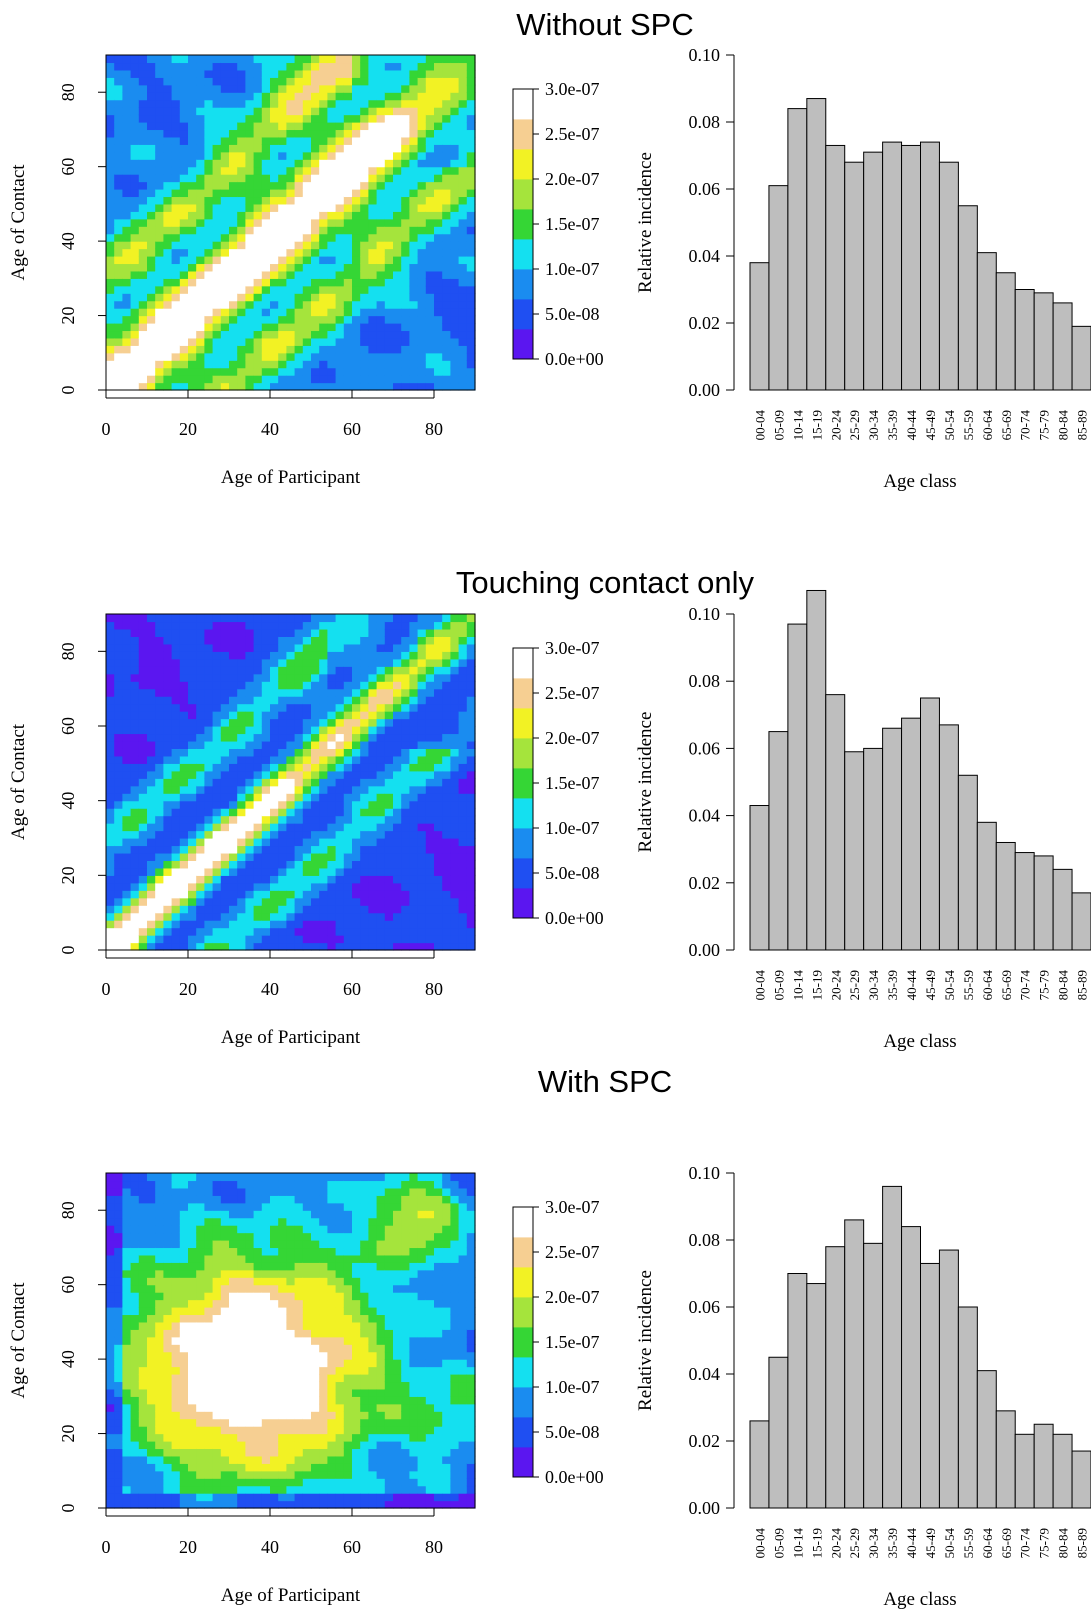 This screenshot has width=1091, height=1619. Describe the element at coordinates (1006, 985) in the screenshot. I see `bar-x-tick-label: 65-69` at that location.